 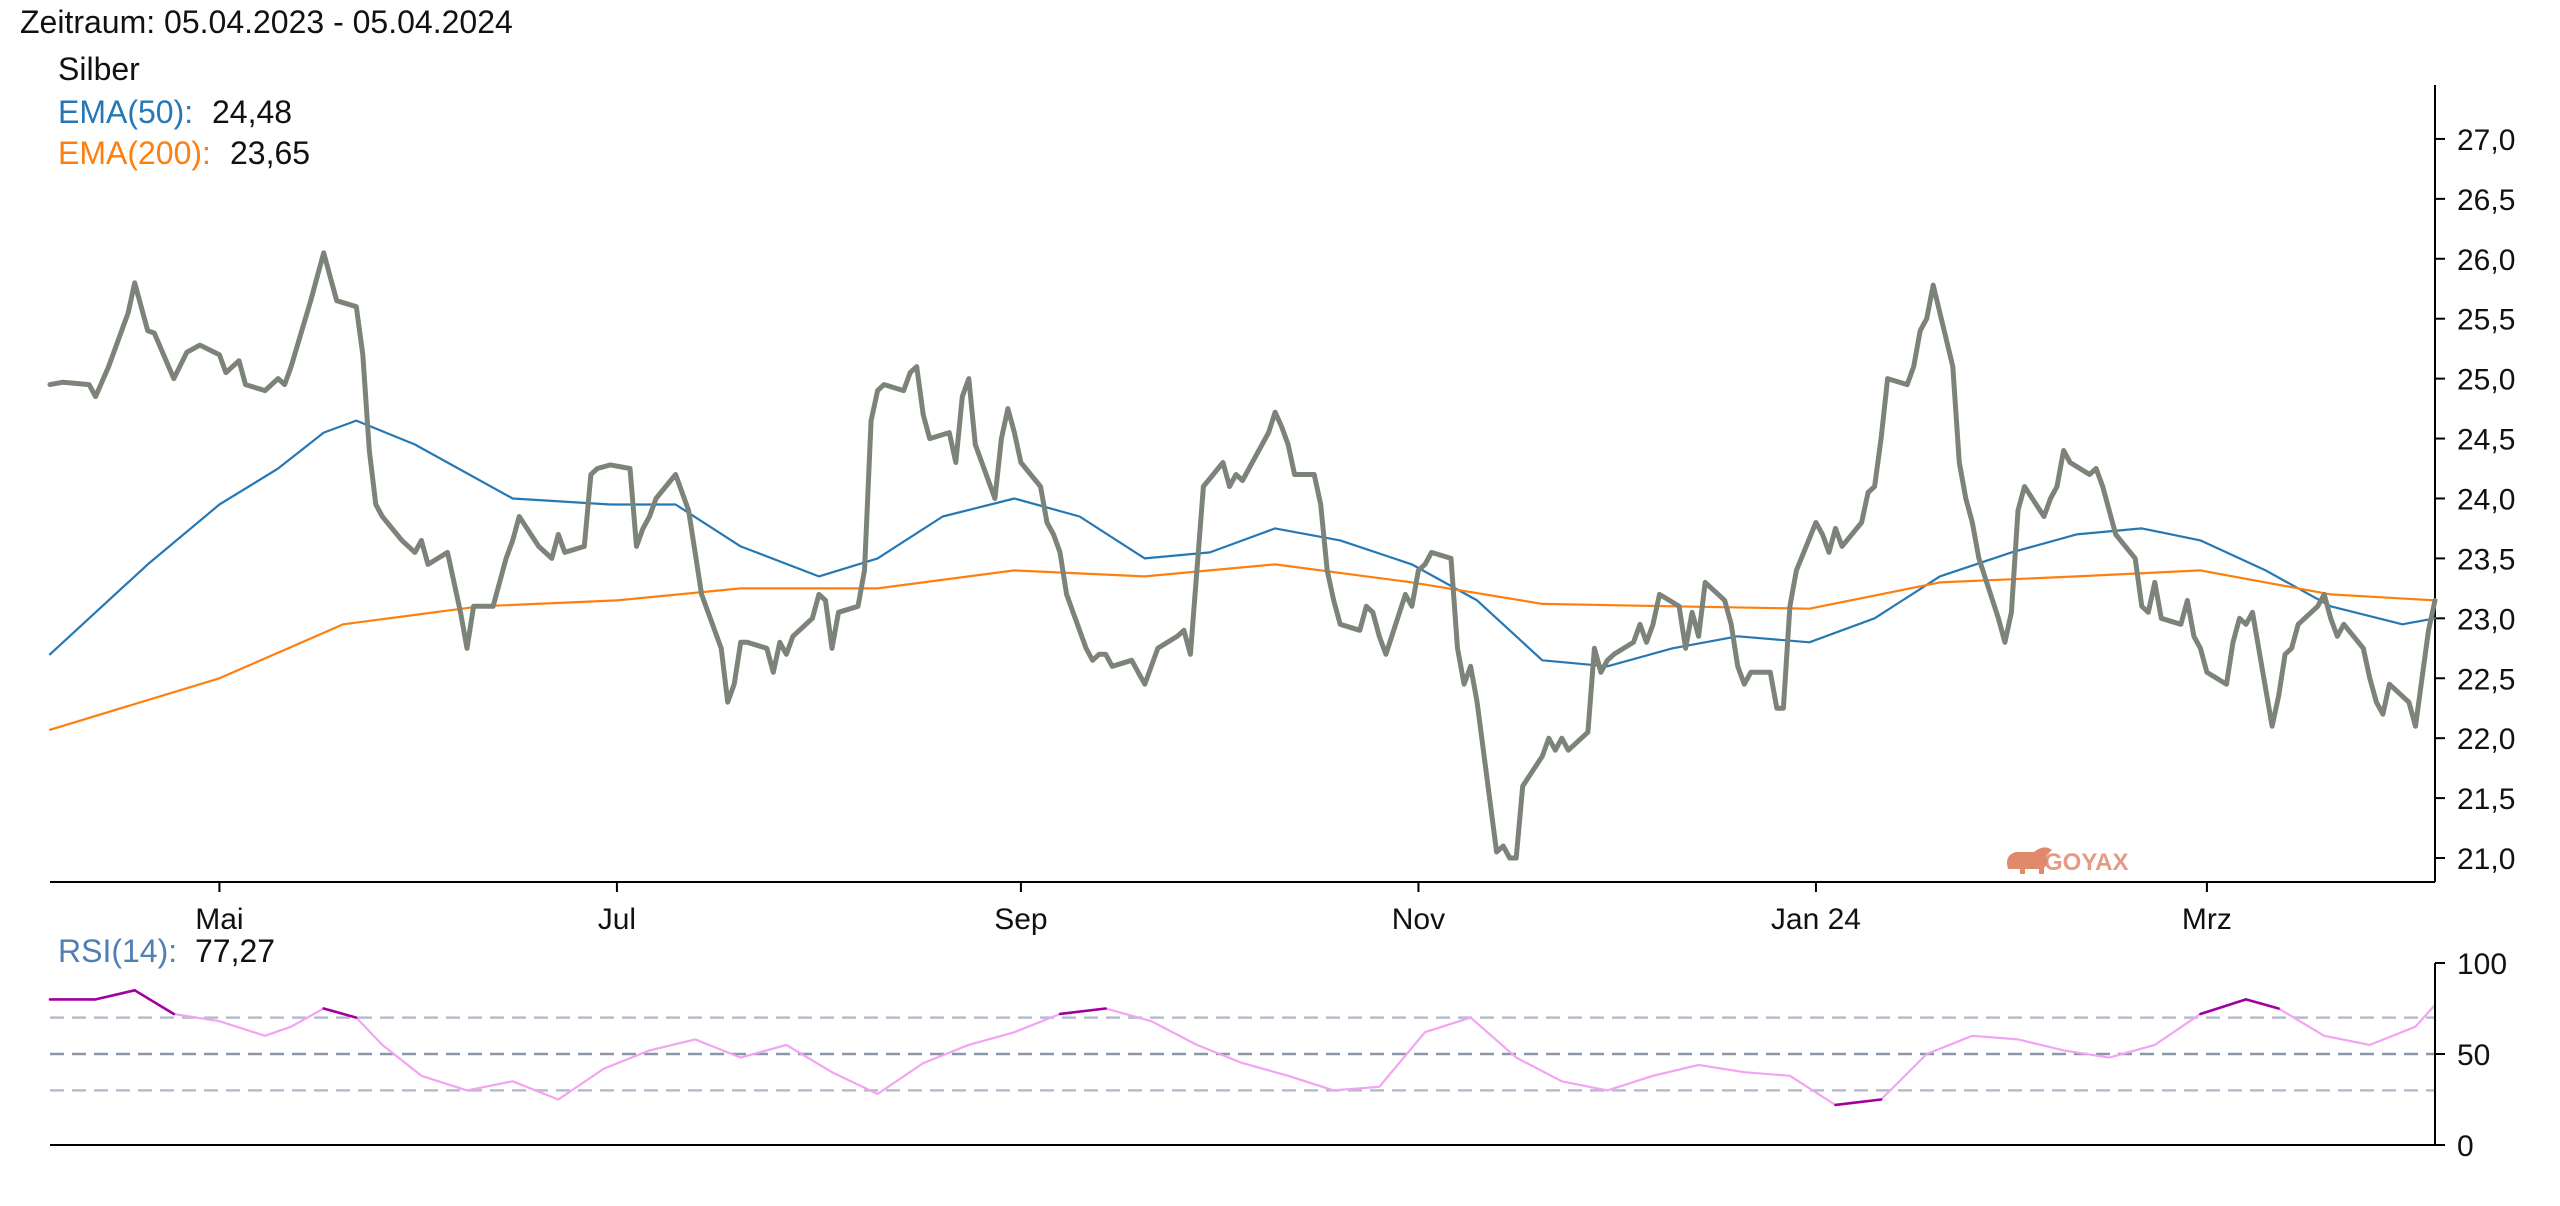 I want to click on price-y-tick-label: 22,5, so click(x=2486, y=679).